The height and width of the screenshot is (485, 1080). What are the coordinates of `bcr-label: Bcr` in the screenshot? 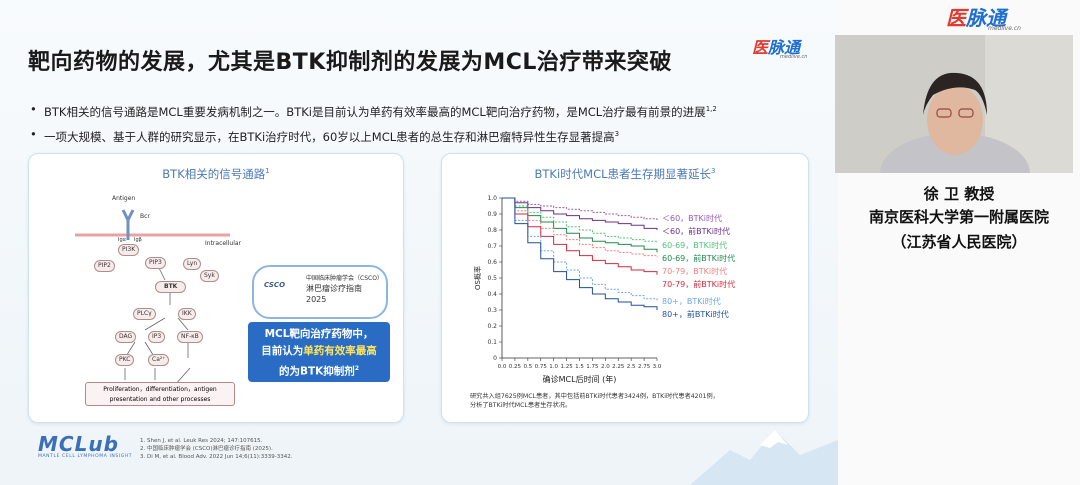 It's located at (145, 216).